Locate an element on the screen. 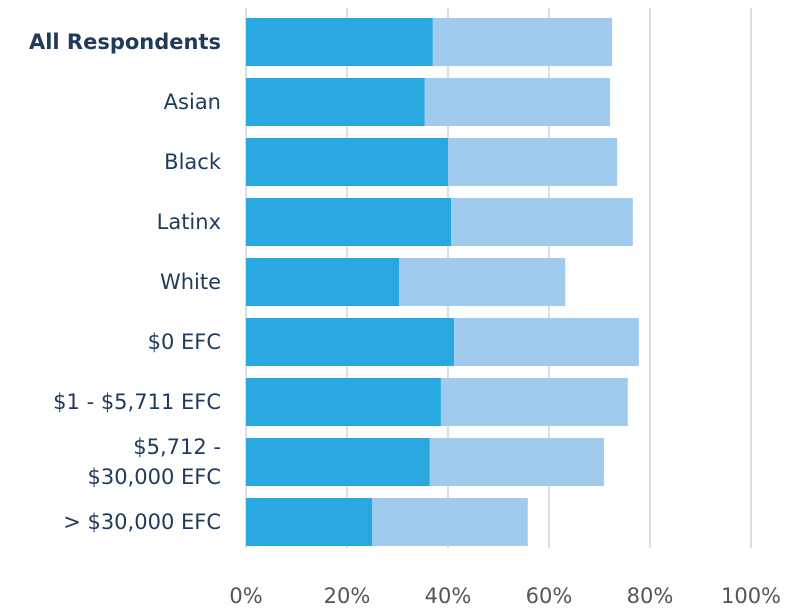  category-label: $1 - $5,711 EFC is located at coordinates (137, 402).